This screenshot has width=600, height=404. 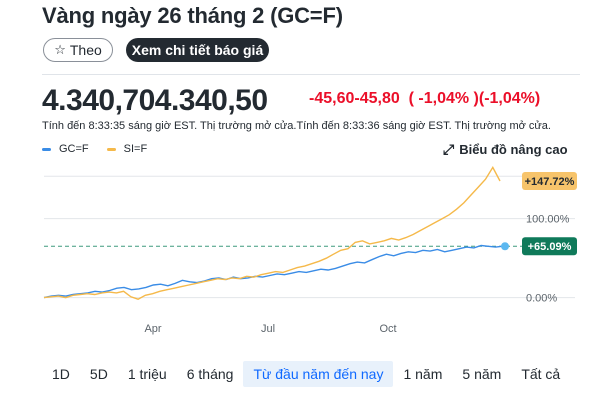 I want to click on svg-text: +65.09%, so click(x=550, y=247).